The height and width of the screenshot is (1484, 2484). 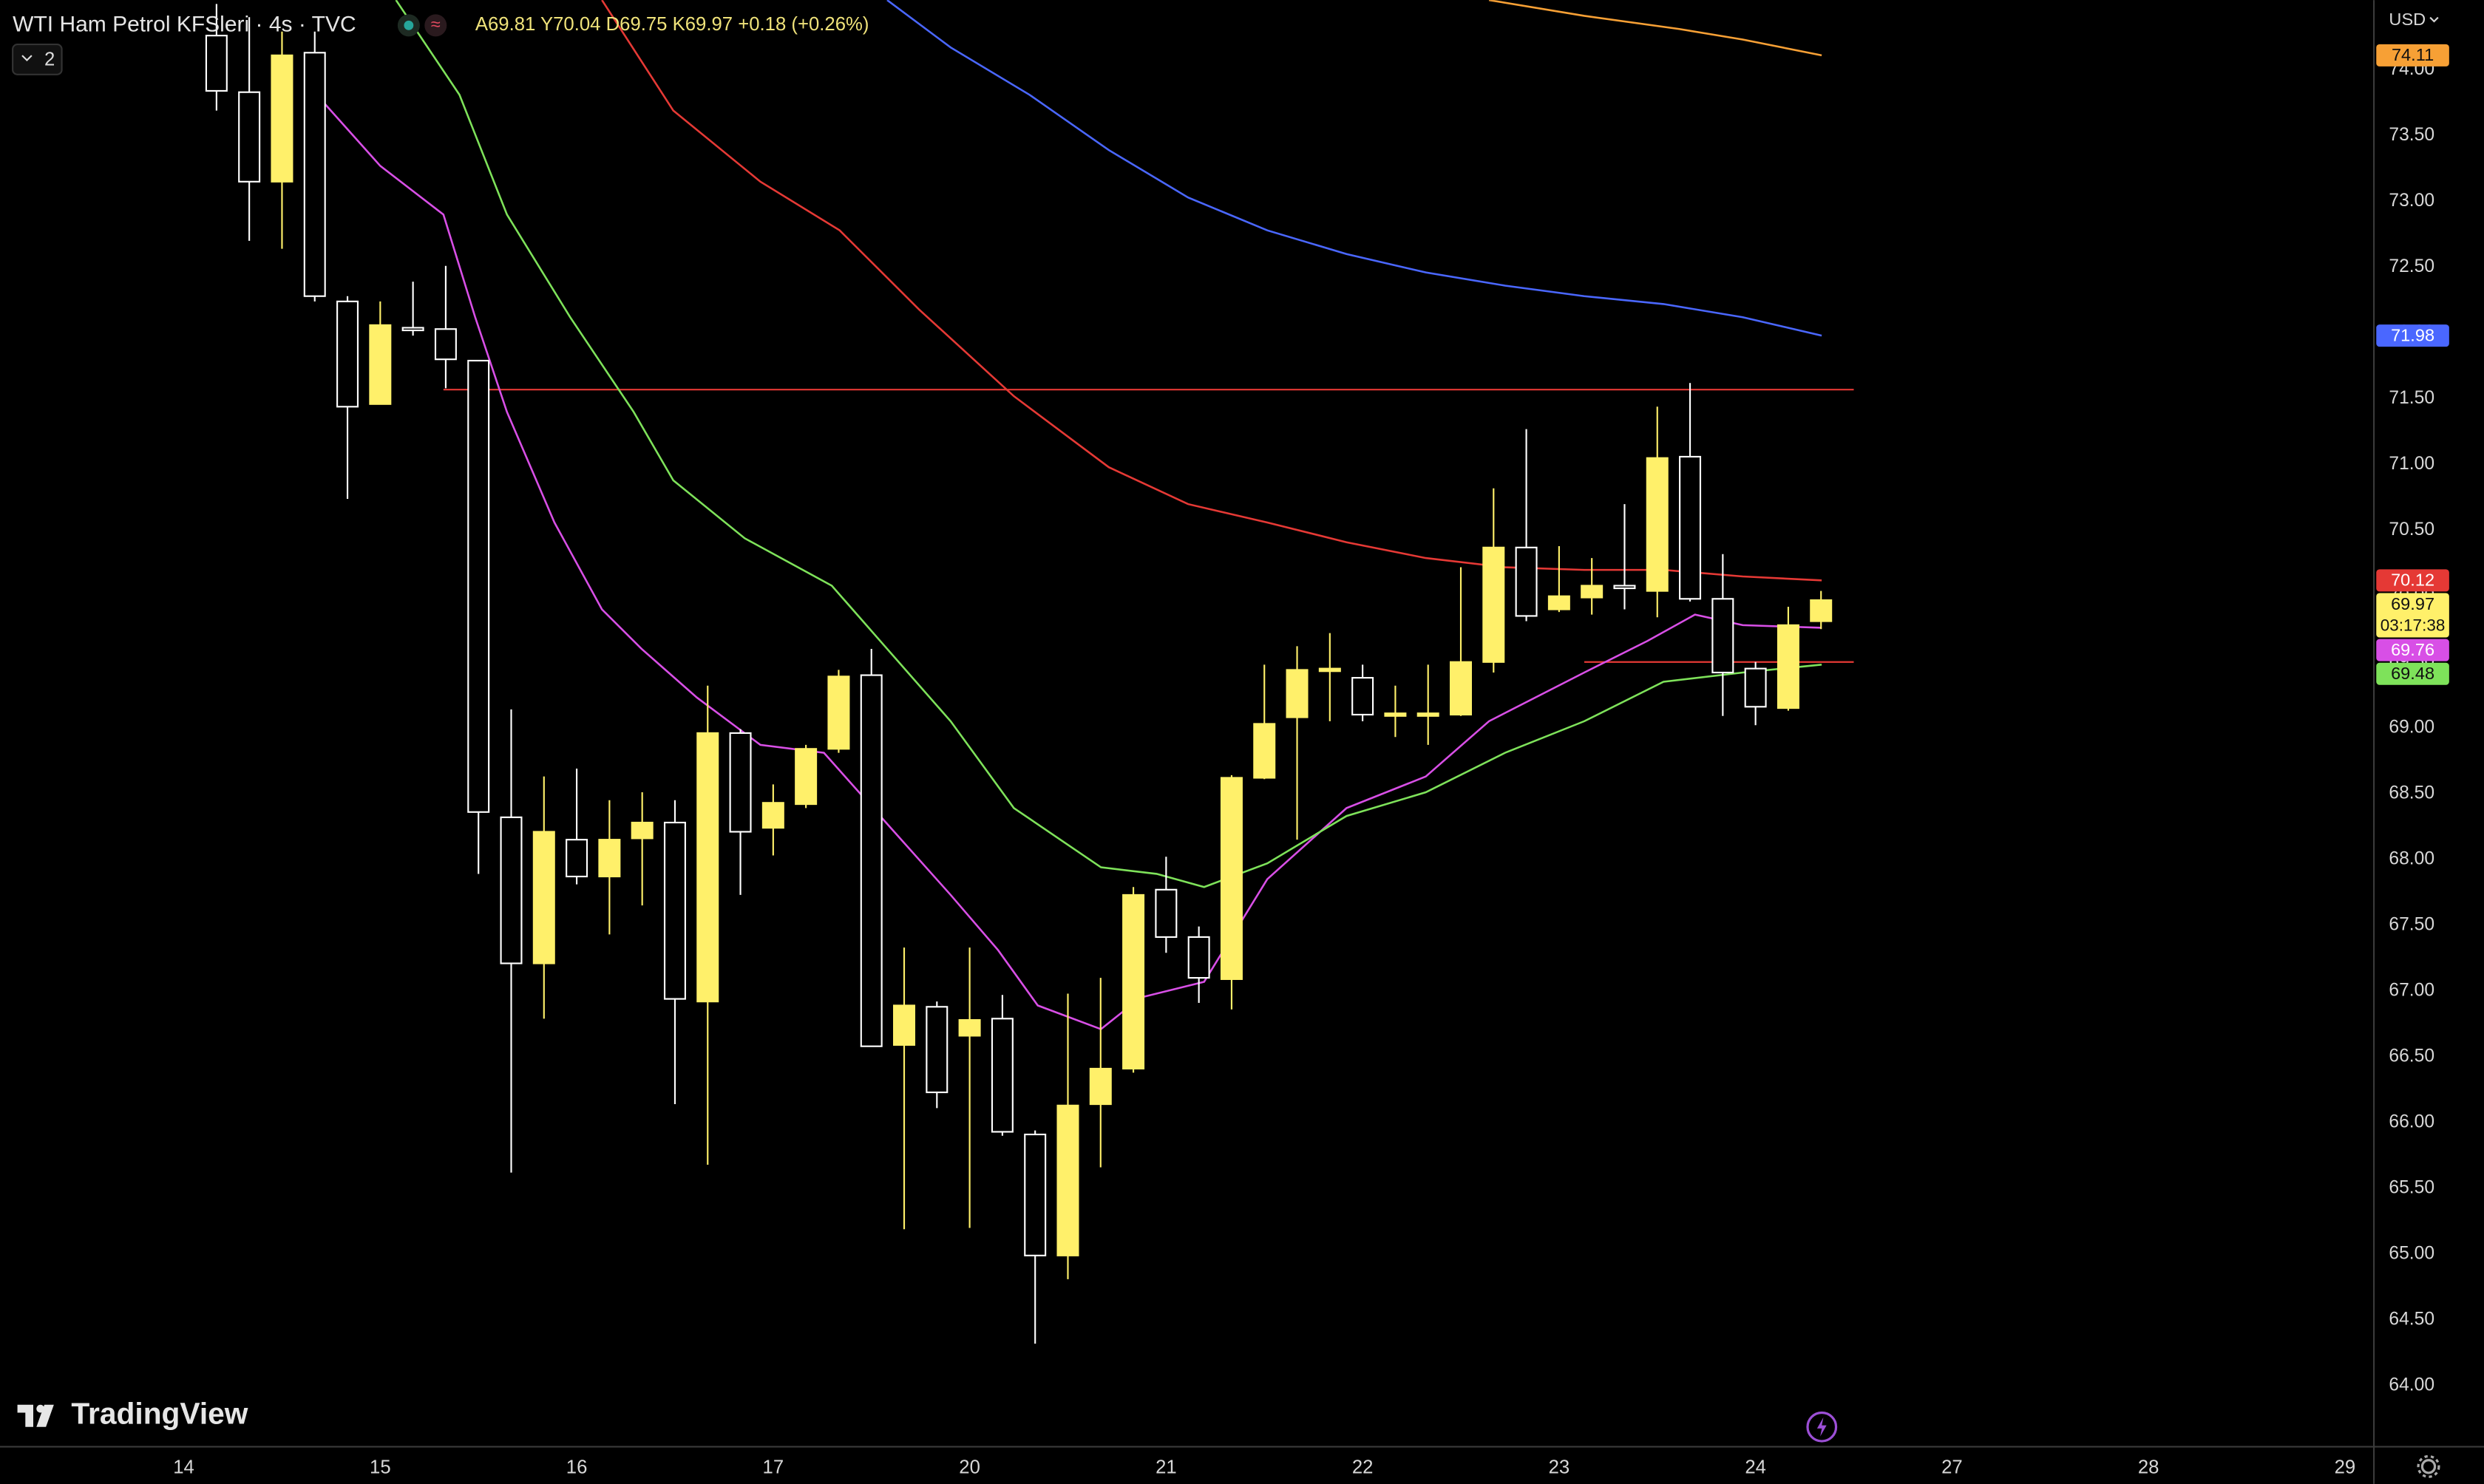 I want to click on y-tick-label: 66.00, so click(x=2412, y=1122).